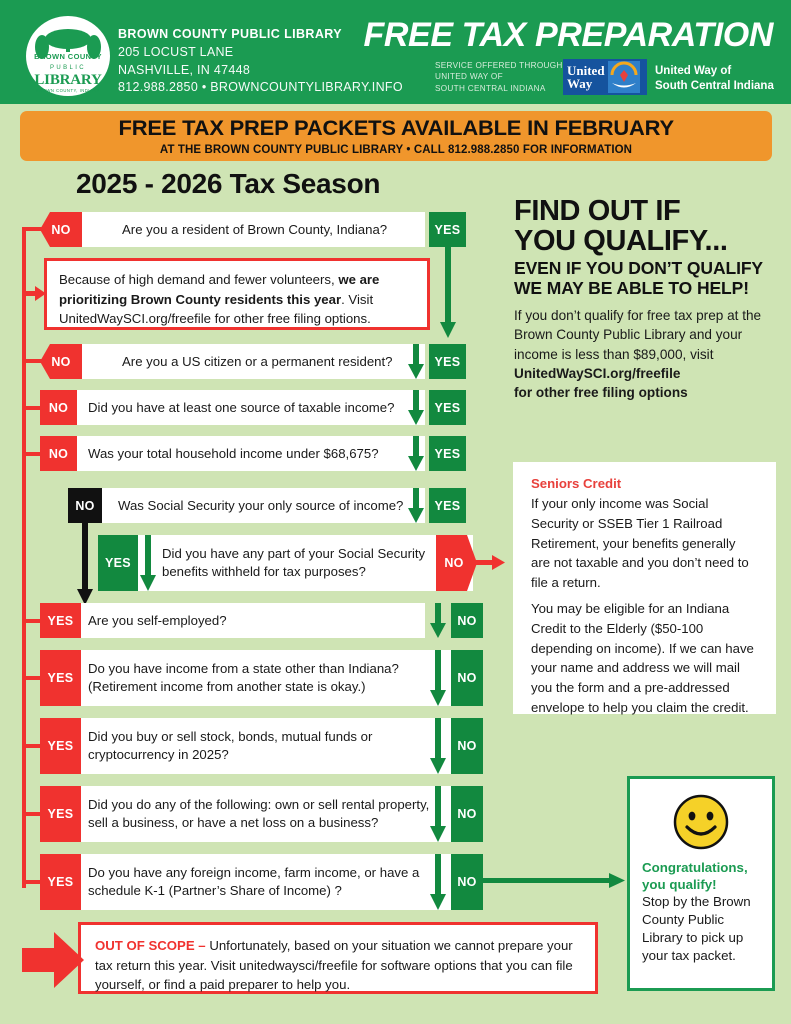  What do you see at coordinates (152, 945) in the screenshot?
I see `out-of-scope-label: OUT OF SCOPE –` at bounding box center [152, 945].